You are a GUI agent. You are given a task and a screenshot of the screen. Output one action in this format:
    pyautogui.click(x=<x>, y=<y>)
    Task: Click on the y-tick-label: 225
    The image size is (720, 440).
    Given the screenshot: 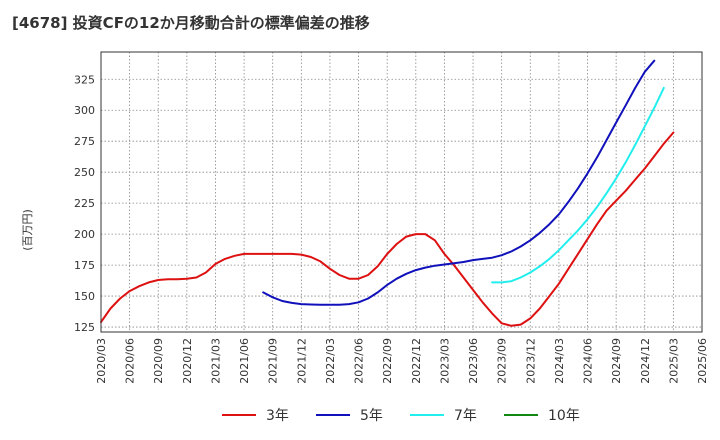 What is the action you would take?
    pyautogui.click(x=84, y=203)
    